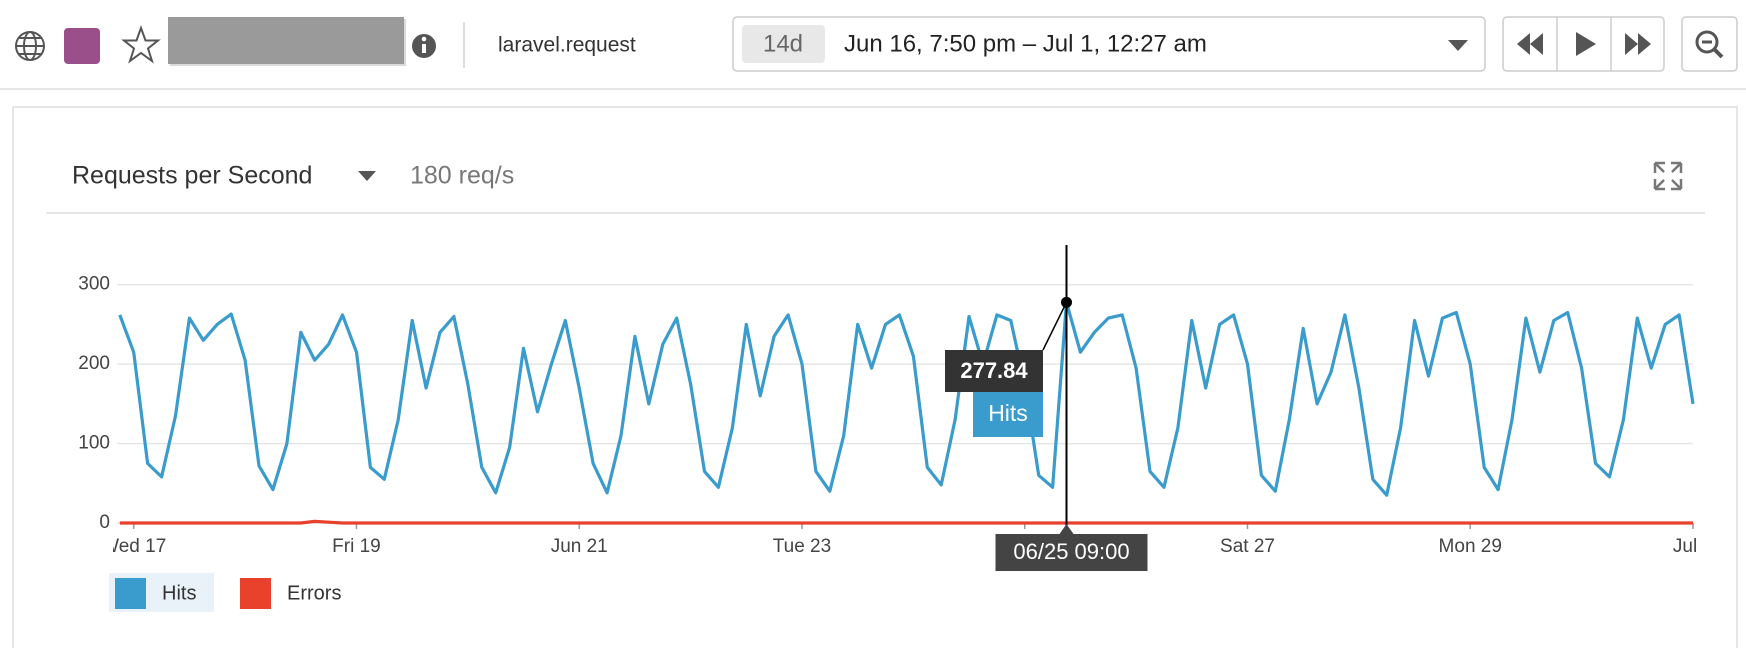  I want to click on y-tick-label: 200, so click(94, 363).